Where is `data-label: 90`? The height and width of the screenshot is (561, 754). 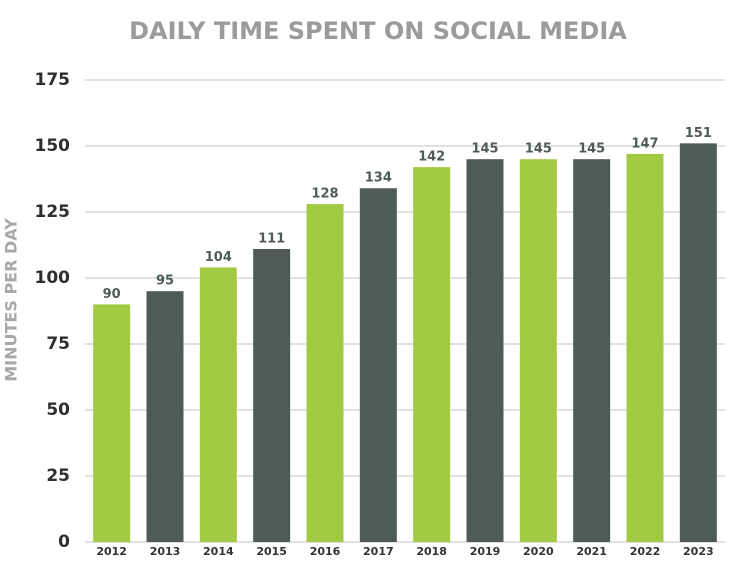 data-label: 90 is located at coordinates (112, 294).